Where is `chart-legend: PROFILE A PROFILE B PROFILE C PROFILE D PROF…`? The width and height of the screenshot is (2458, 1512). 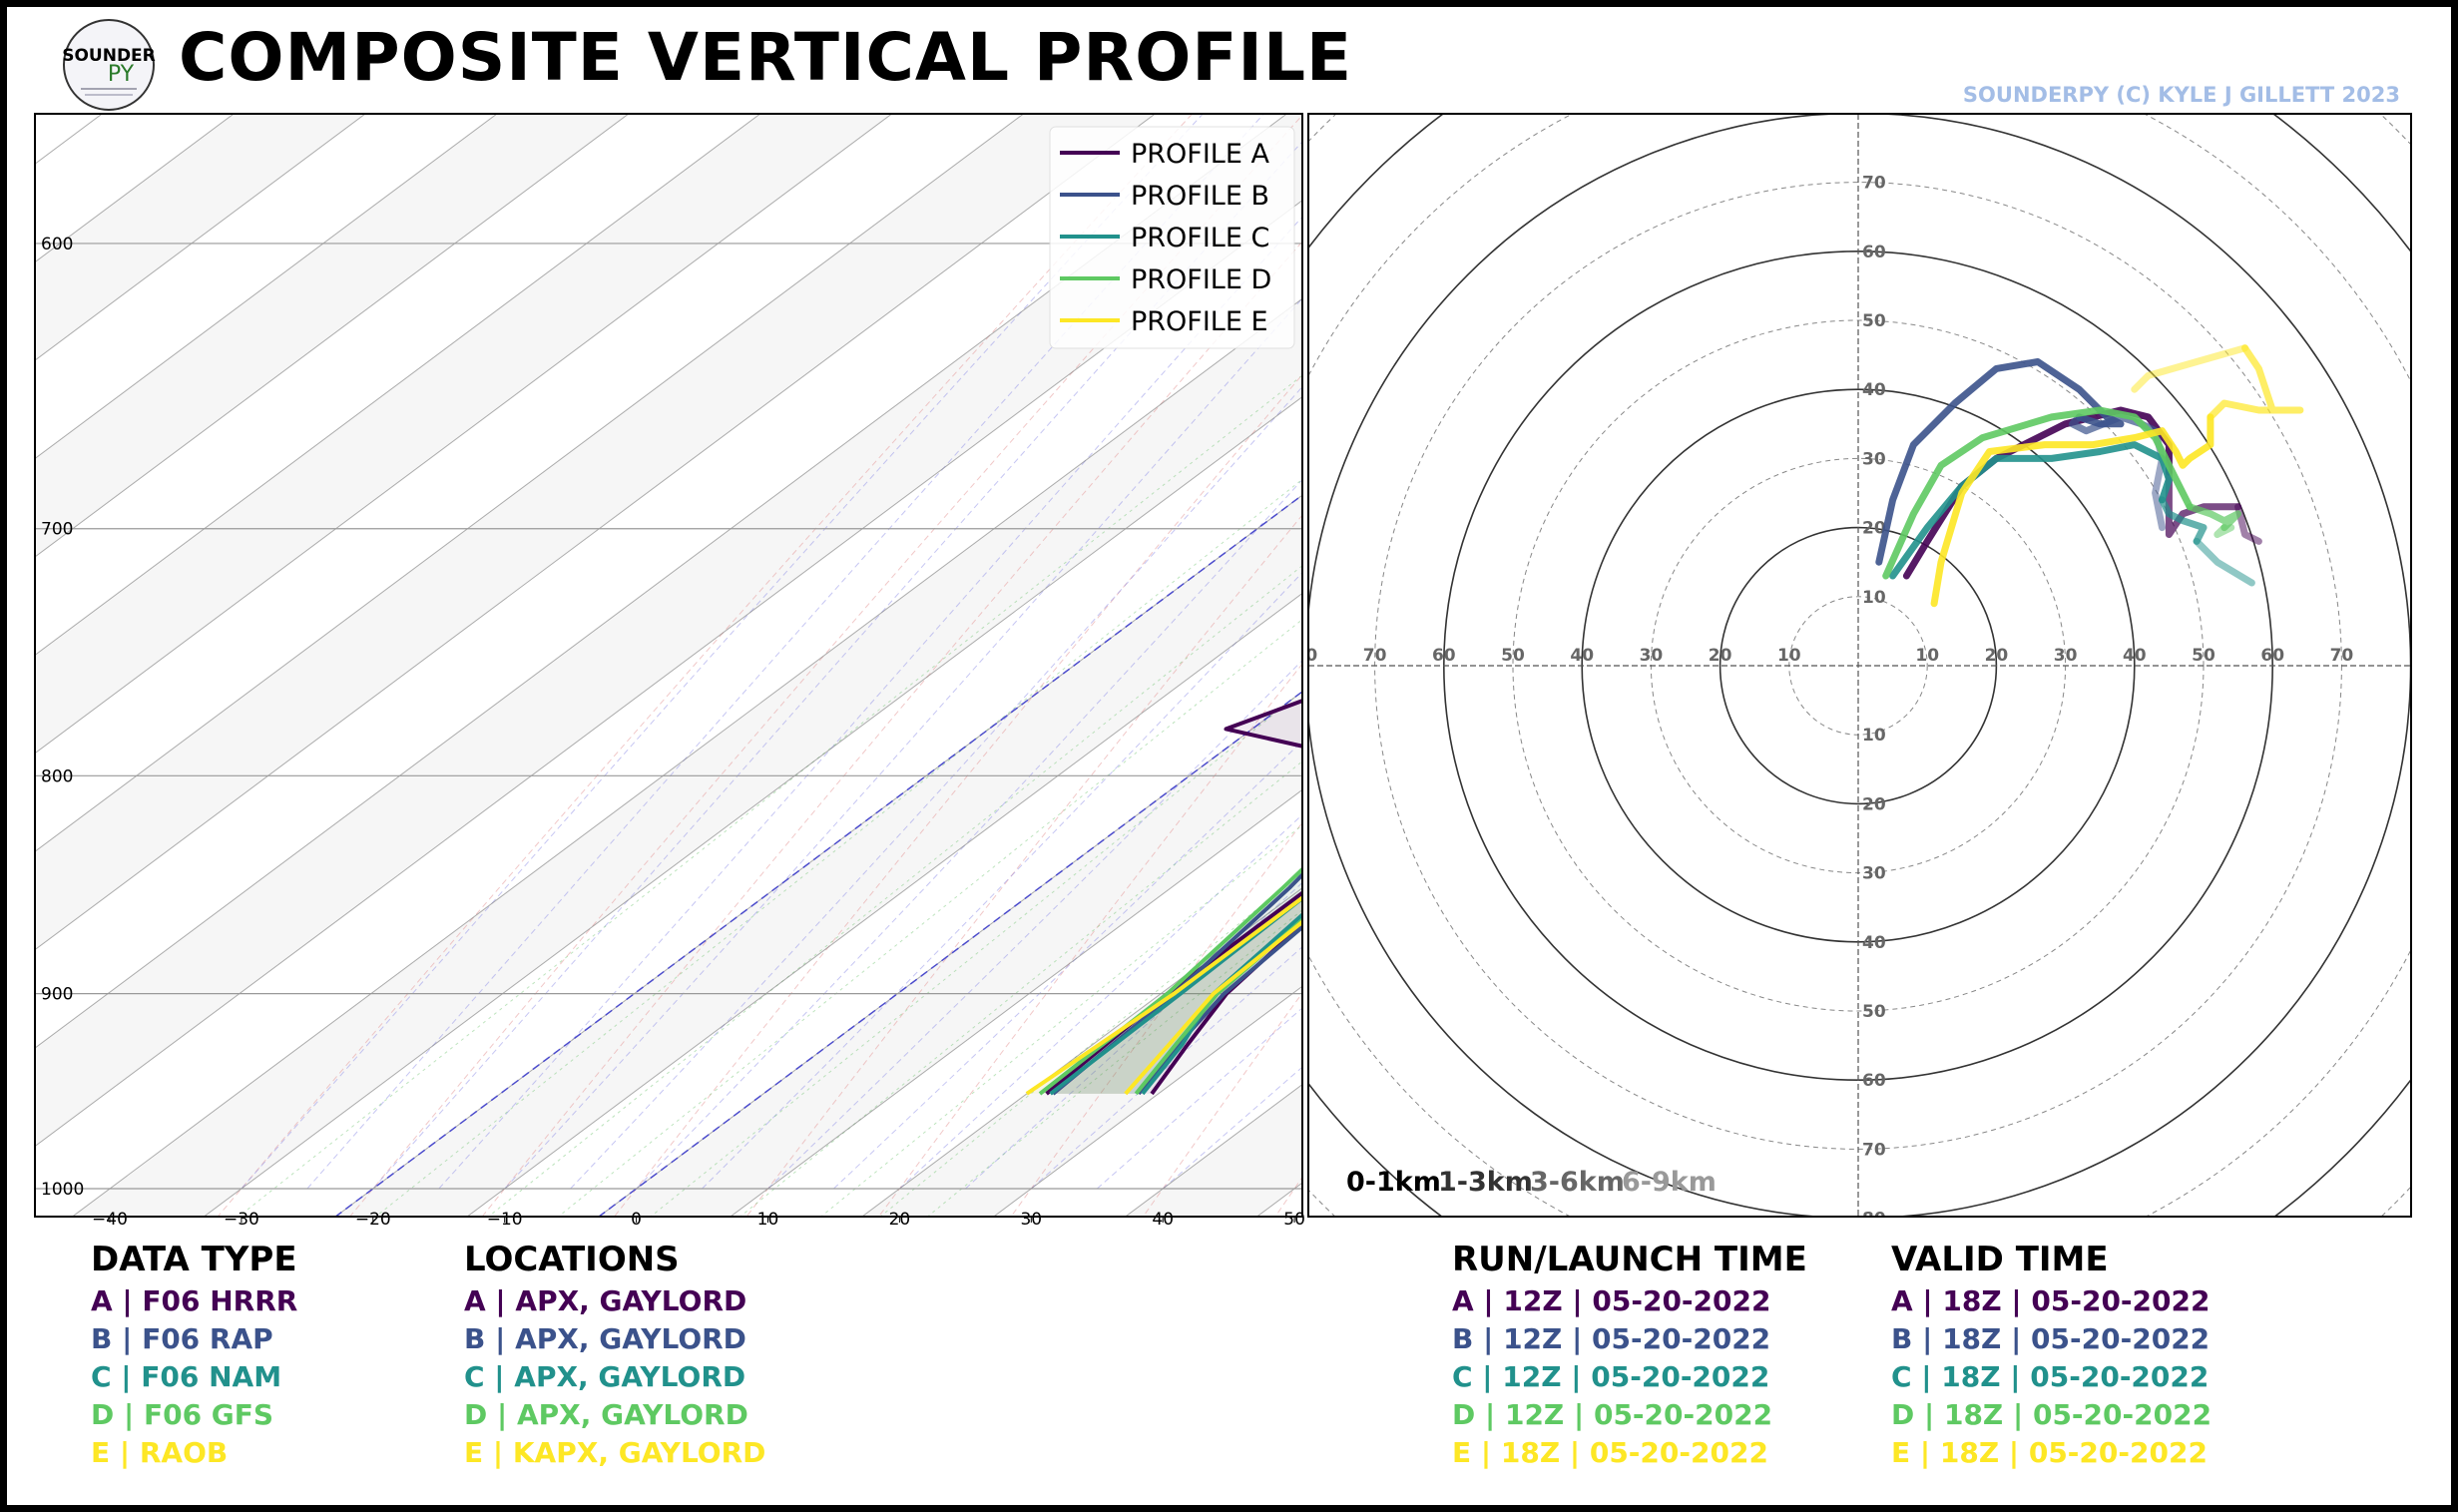 chart-legend: PROFILE A PROFILE B PROFILE C PROFILE D PROF… is located at coordinates (1172, 237).